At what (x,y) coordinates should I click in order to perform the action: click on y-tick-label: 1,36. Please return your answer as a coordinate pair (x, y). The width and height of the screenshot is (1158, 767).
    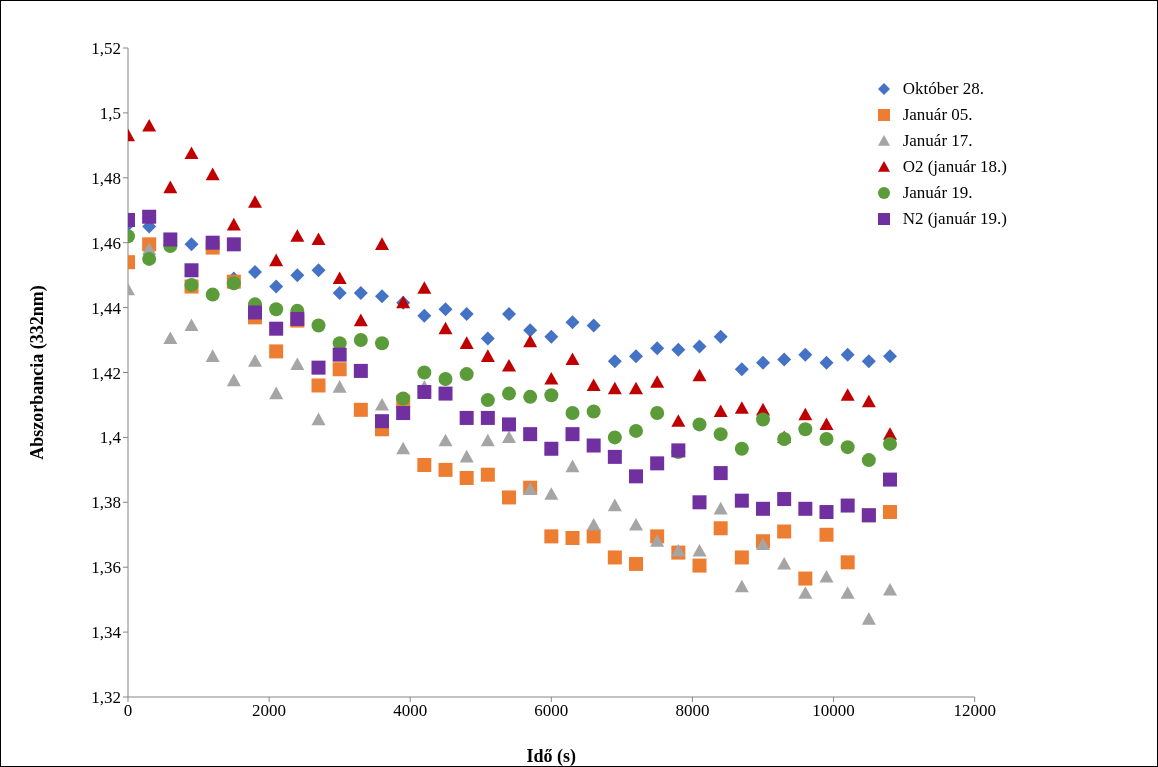
    Looking at the image, I should click on (106, 568).